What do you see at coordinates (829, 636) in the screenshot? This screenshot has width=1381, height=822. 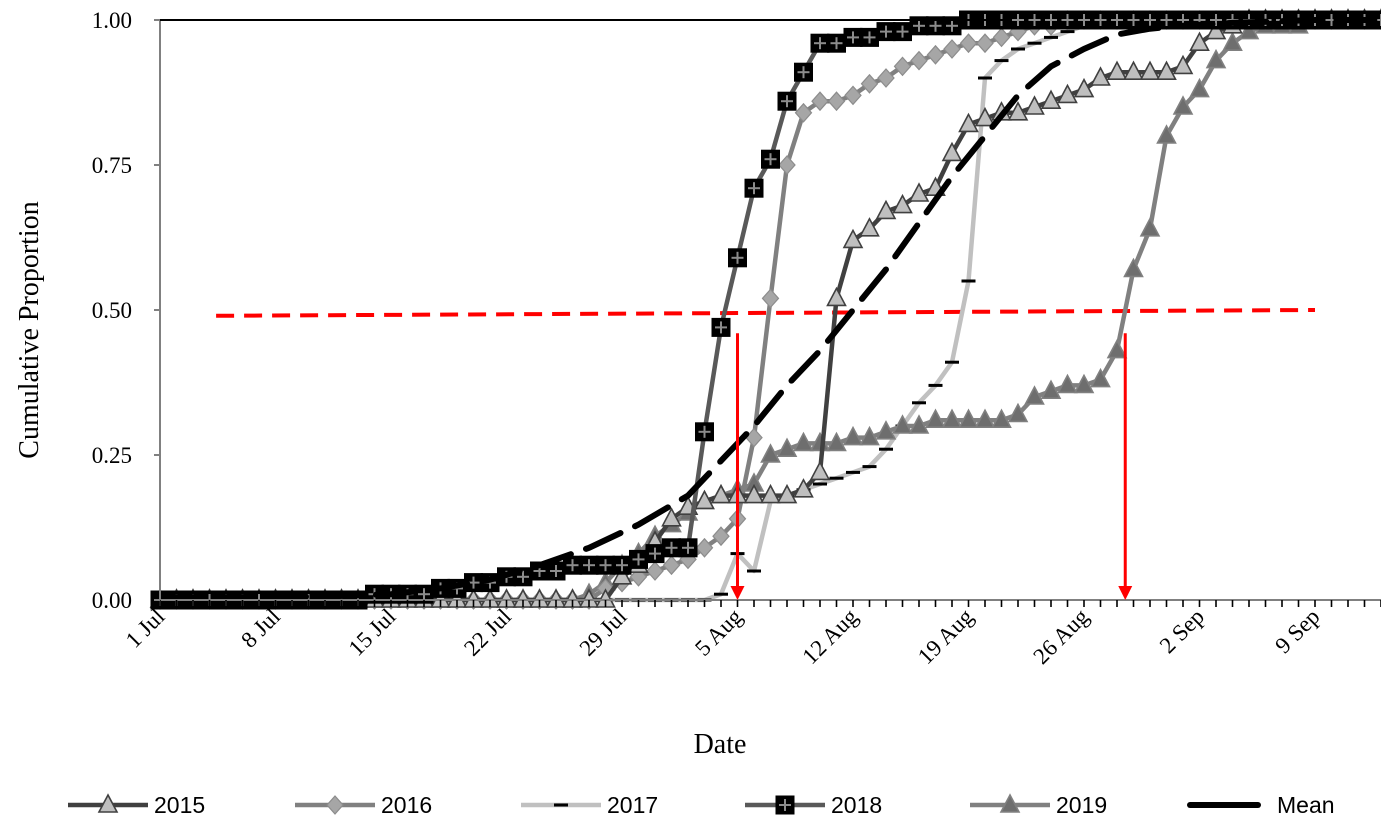 I see `x-tick-label: 12 Aug` at bounding box center [829, 636].